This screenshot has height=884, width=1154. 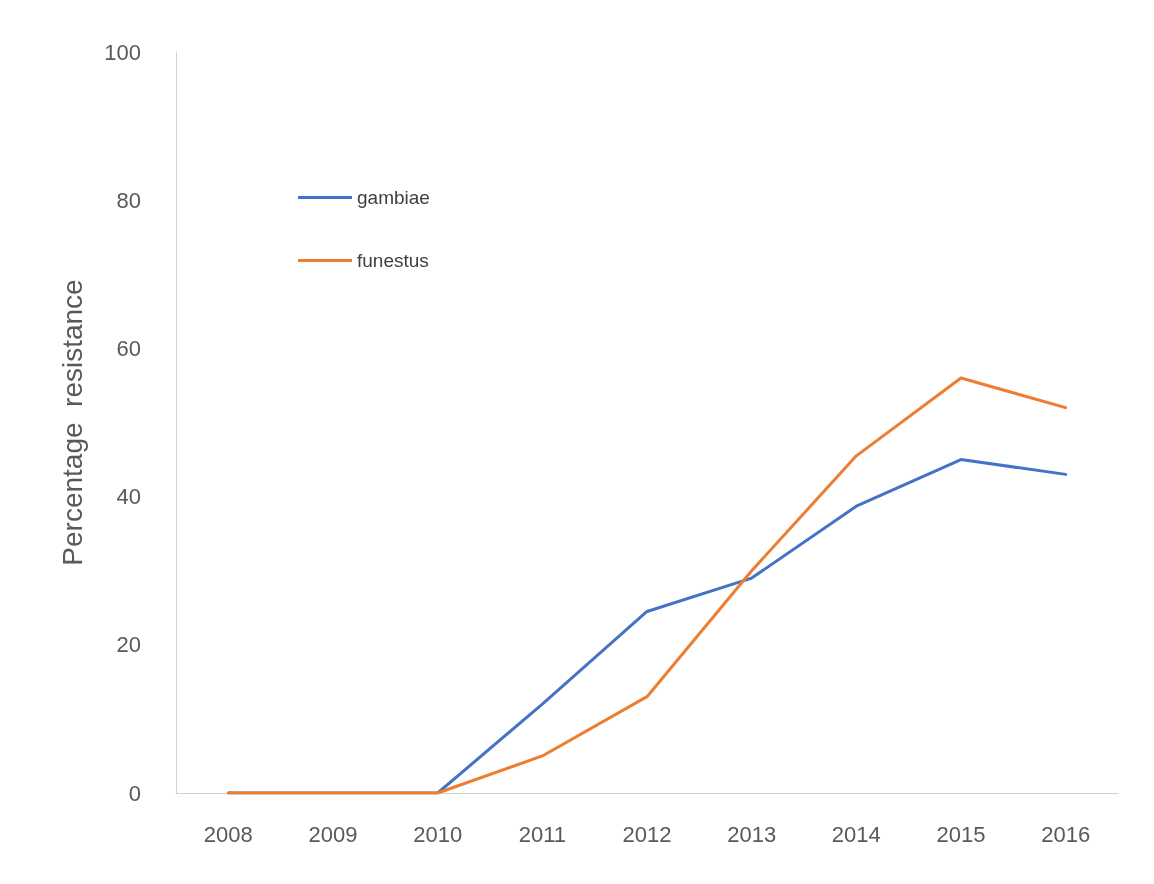 I want to click on y-tick-label: 40, so click(x=128, y=497).